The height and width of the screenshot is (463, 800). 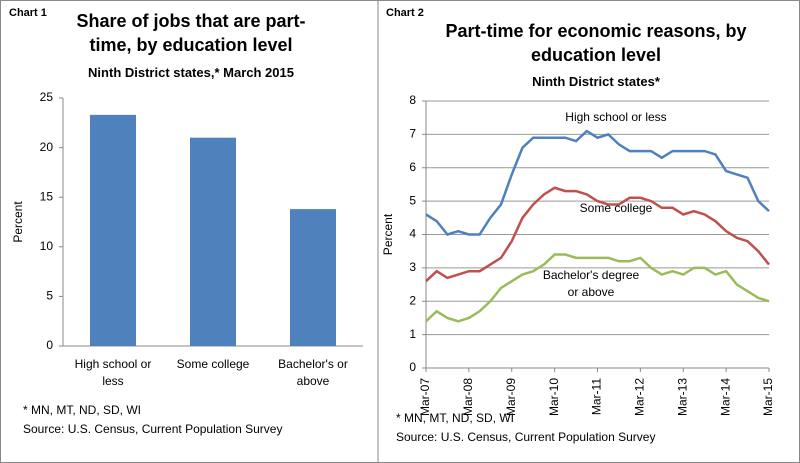 What do you see at coordinates (412, 100) in the screenshot?
I see `y-tick-label: 8` at bounding box center [412, 100].